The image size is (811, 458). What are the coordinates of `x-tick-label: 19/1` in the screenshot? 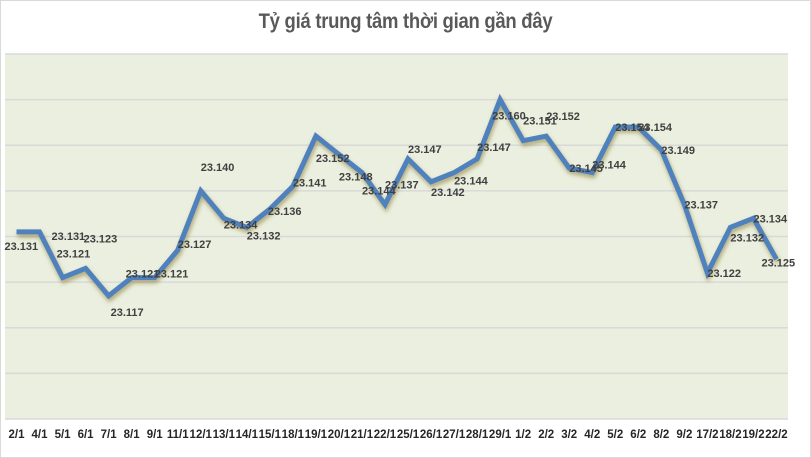 It's located at (316, 435).